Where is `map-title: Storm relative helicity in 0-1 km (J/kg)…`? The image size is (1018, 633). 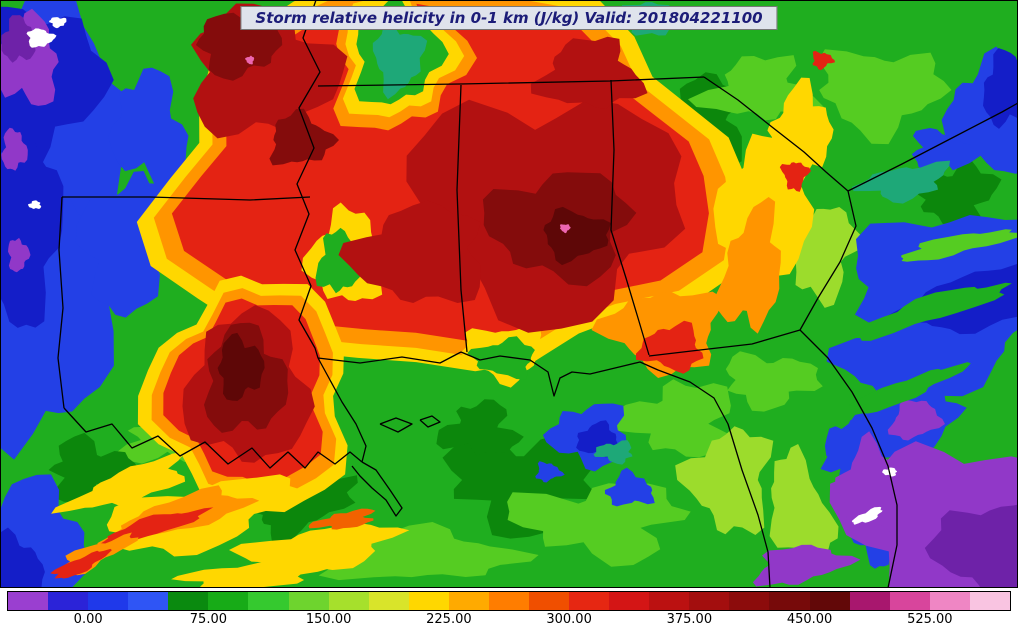
map-title: Storm relative helicity in 0-1 km (J/kg)… is located at coordinates (509, 18).